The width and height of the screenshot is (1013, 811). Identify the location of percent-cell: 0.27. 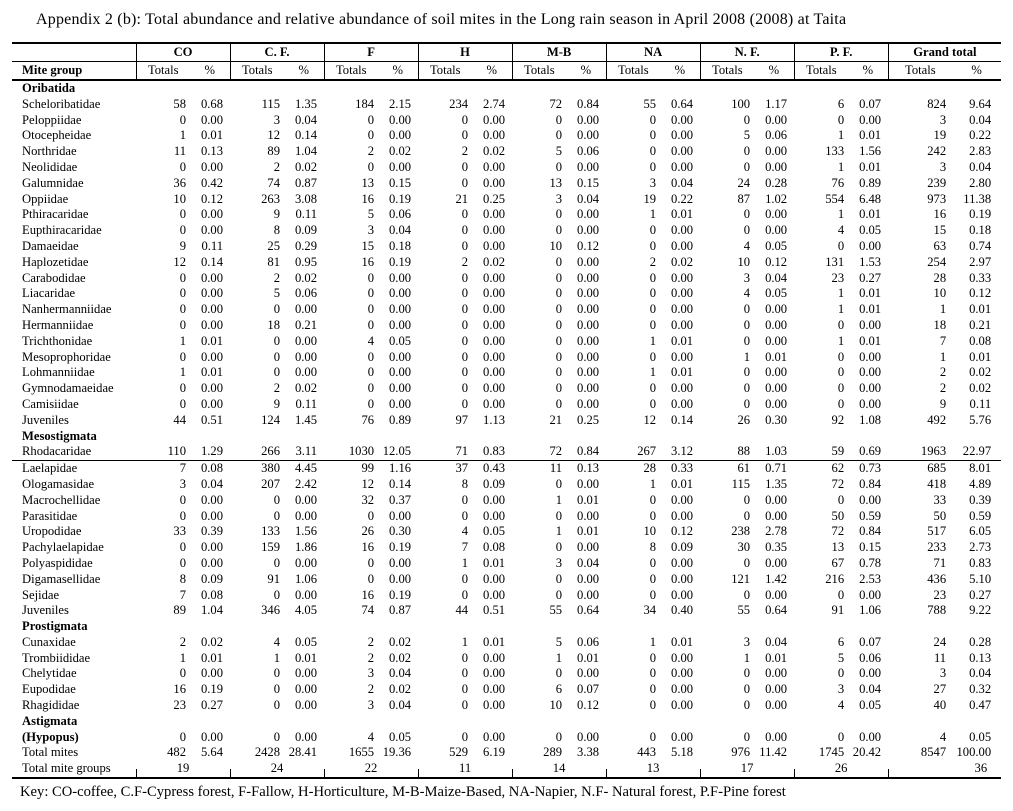
(980, 594).